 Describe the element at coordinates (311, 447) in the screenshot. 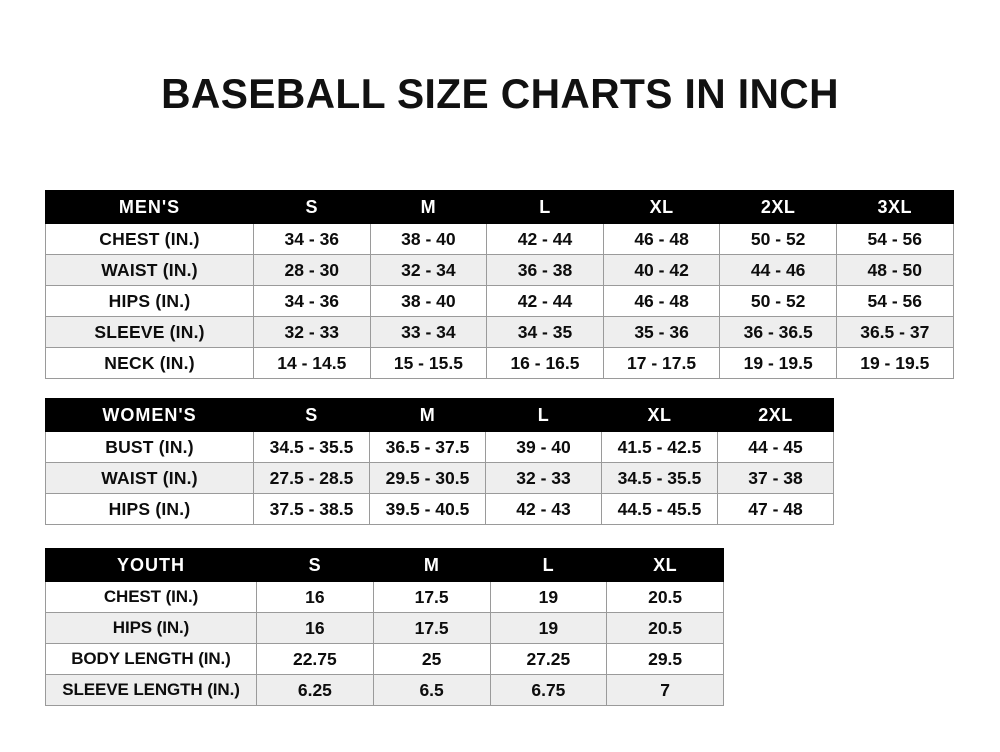

I see `measurement-cell: 34.5 - 35.5` at that location.